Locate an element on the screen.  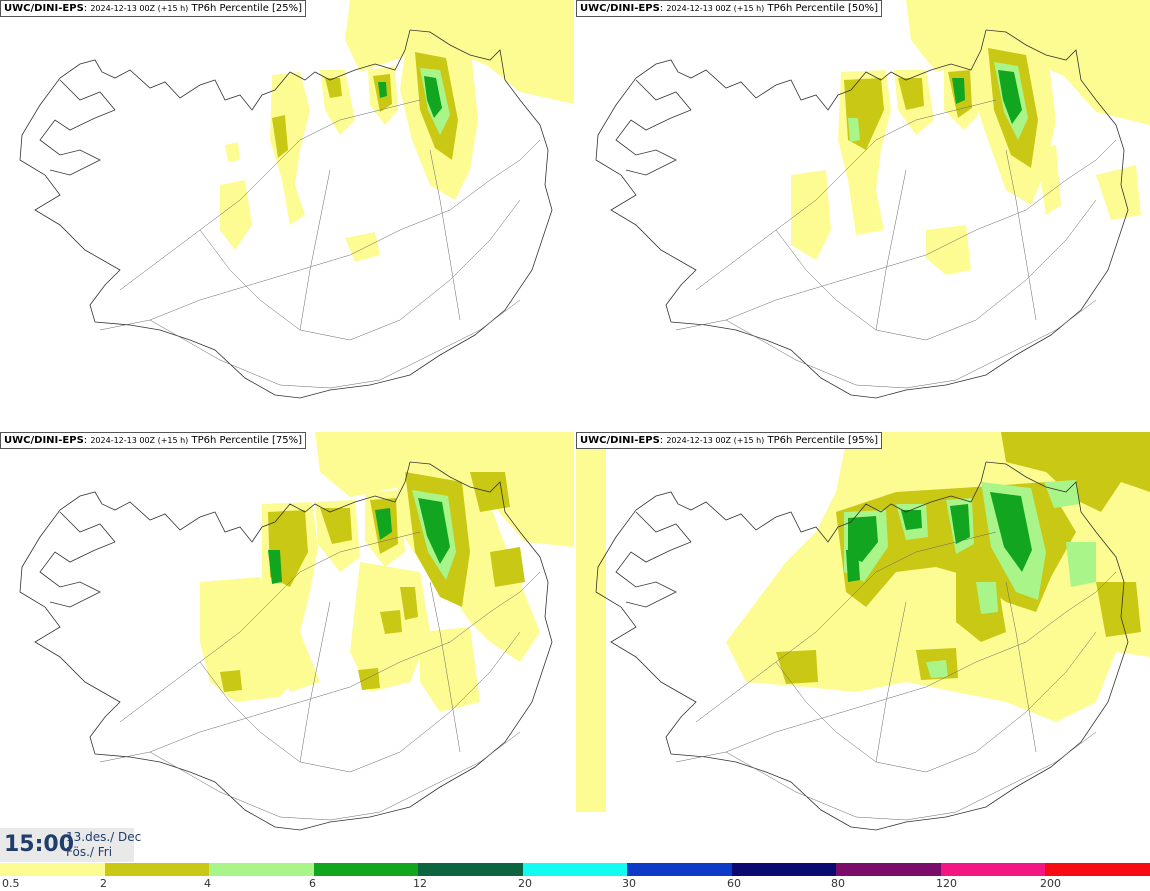
valid-time-box is located at coordinates (67, 845).